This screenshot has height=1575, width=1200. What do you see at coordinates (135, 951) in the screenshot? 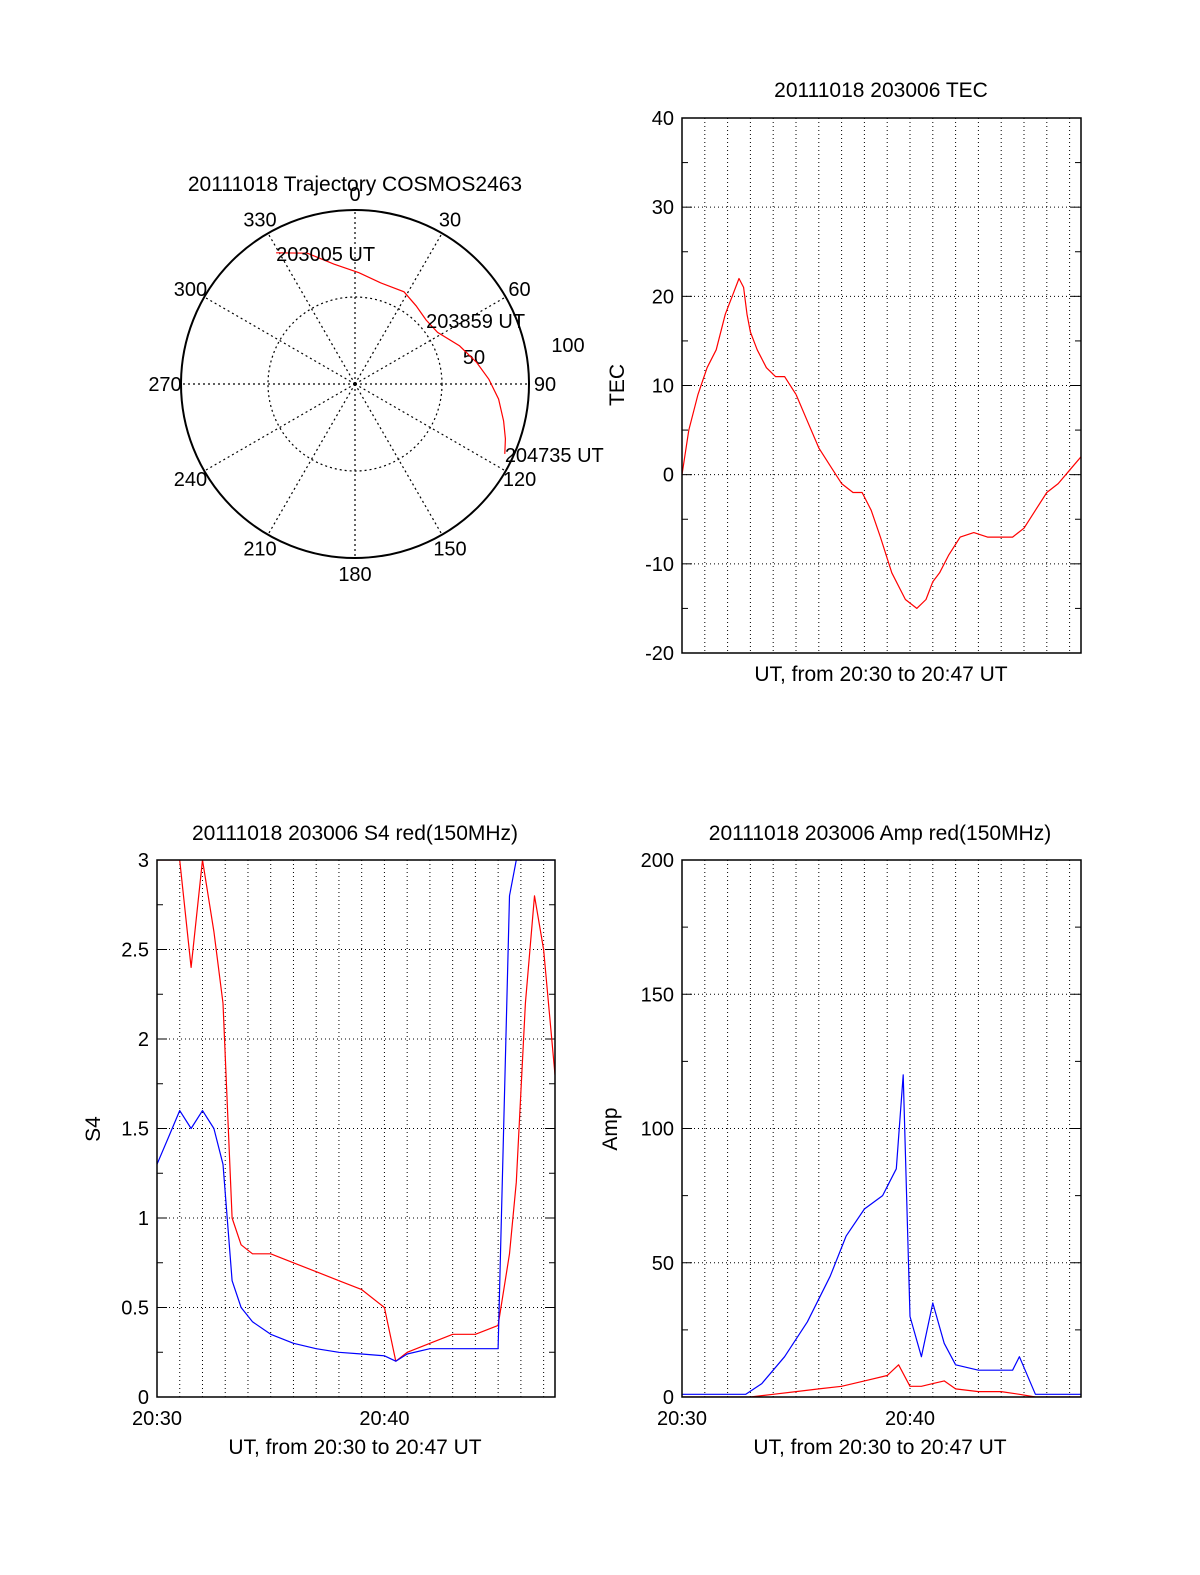
I see `y-tick-label: 2.5` at bounding box center [135, 951].